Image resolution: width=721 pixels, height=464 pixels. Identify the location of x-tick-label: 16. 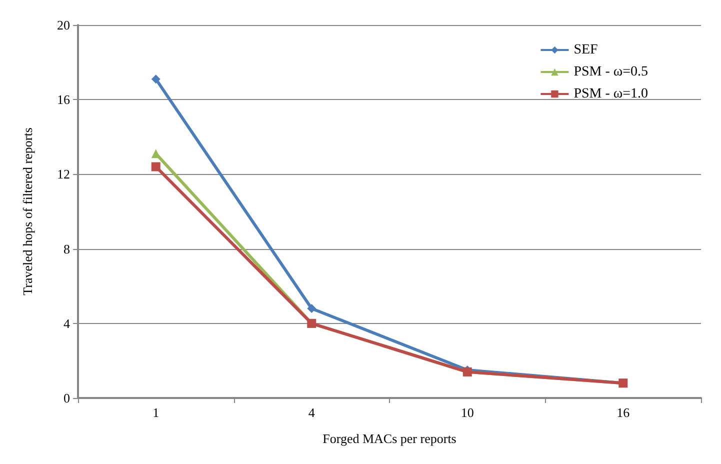
(623, 412).